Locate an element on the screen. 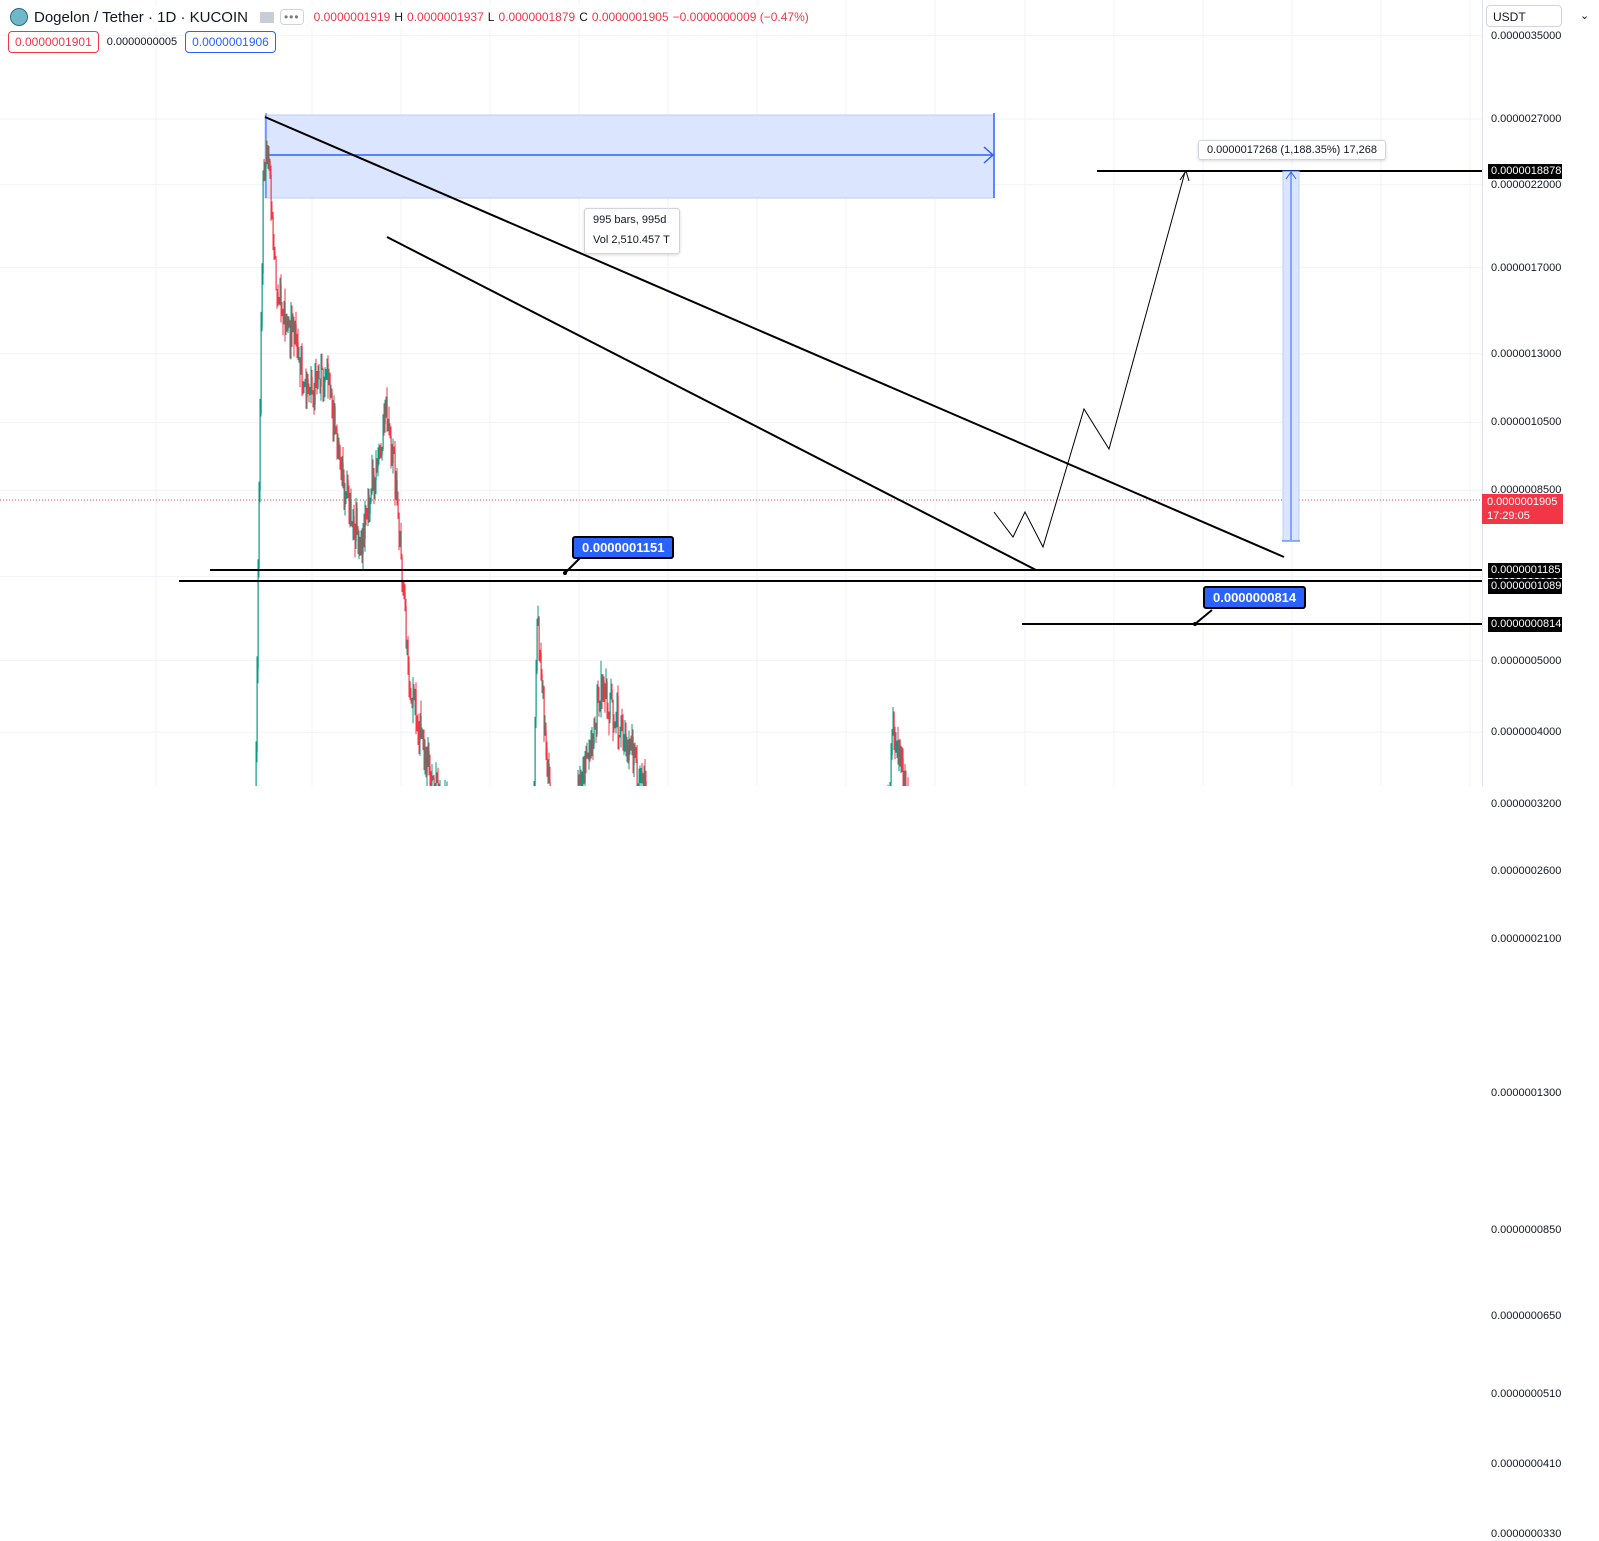 The width and height of the screenshot is (1599, 1541). lower-trendline is located at coordinates (711, 403).